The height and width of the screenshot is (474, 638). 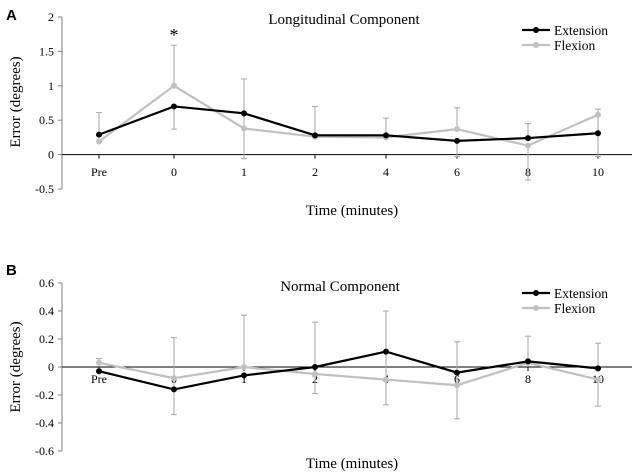 What do you see at coordinates (244, 172) in the screenshot?
I see `panel-a-xtick-label: 1` at bounding box center [244, 172].